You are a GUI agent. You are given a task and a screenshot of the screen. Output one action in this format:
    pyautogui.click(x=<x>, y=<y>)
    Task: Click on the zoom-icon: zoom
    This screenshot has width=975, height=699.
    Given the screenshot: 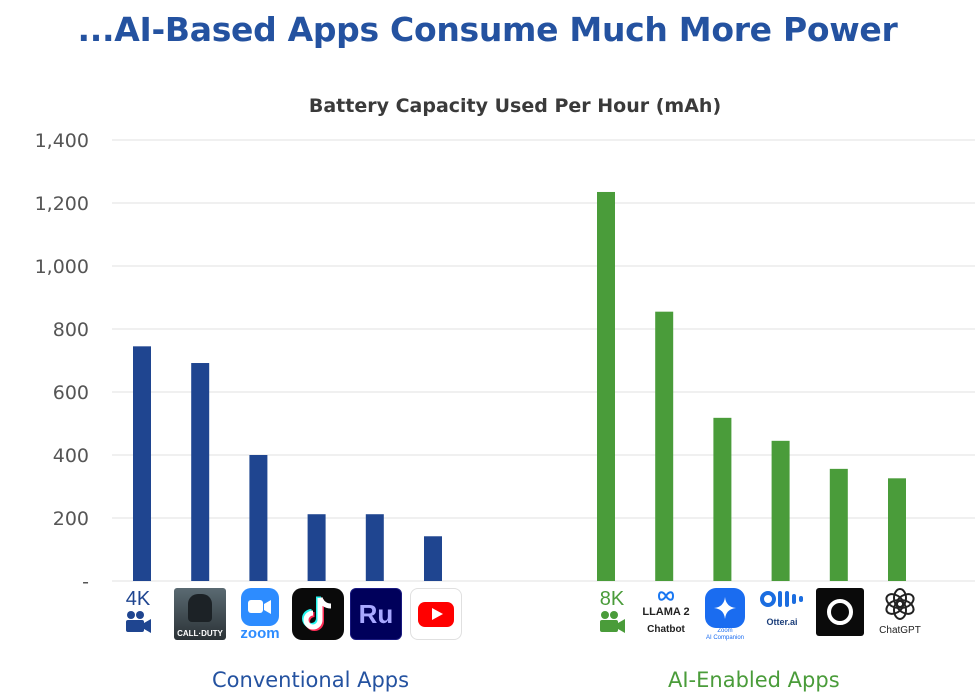 What is the action you would take?
    pyautogui.click(x=260, y=615)
    